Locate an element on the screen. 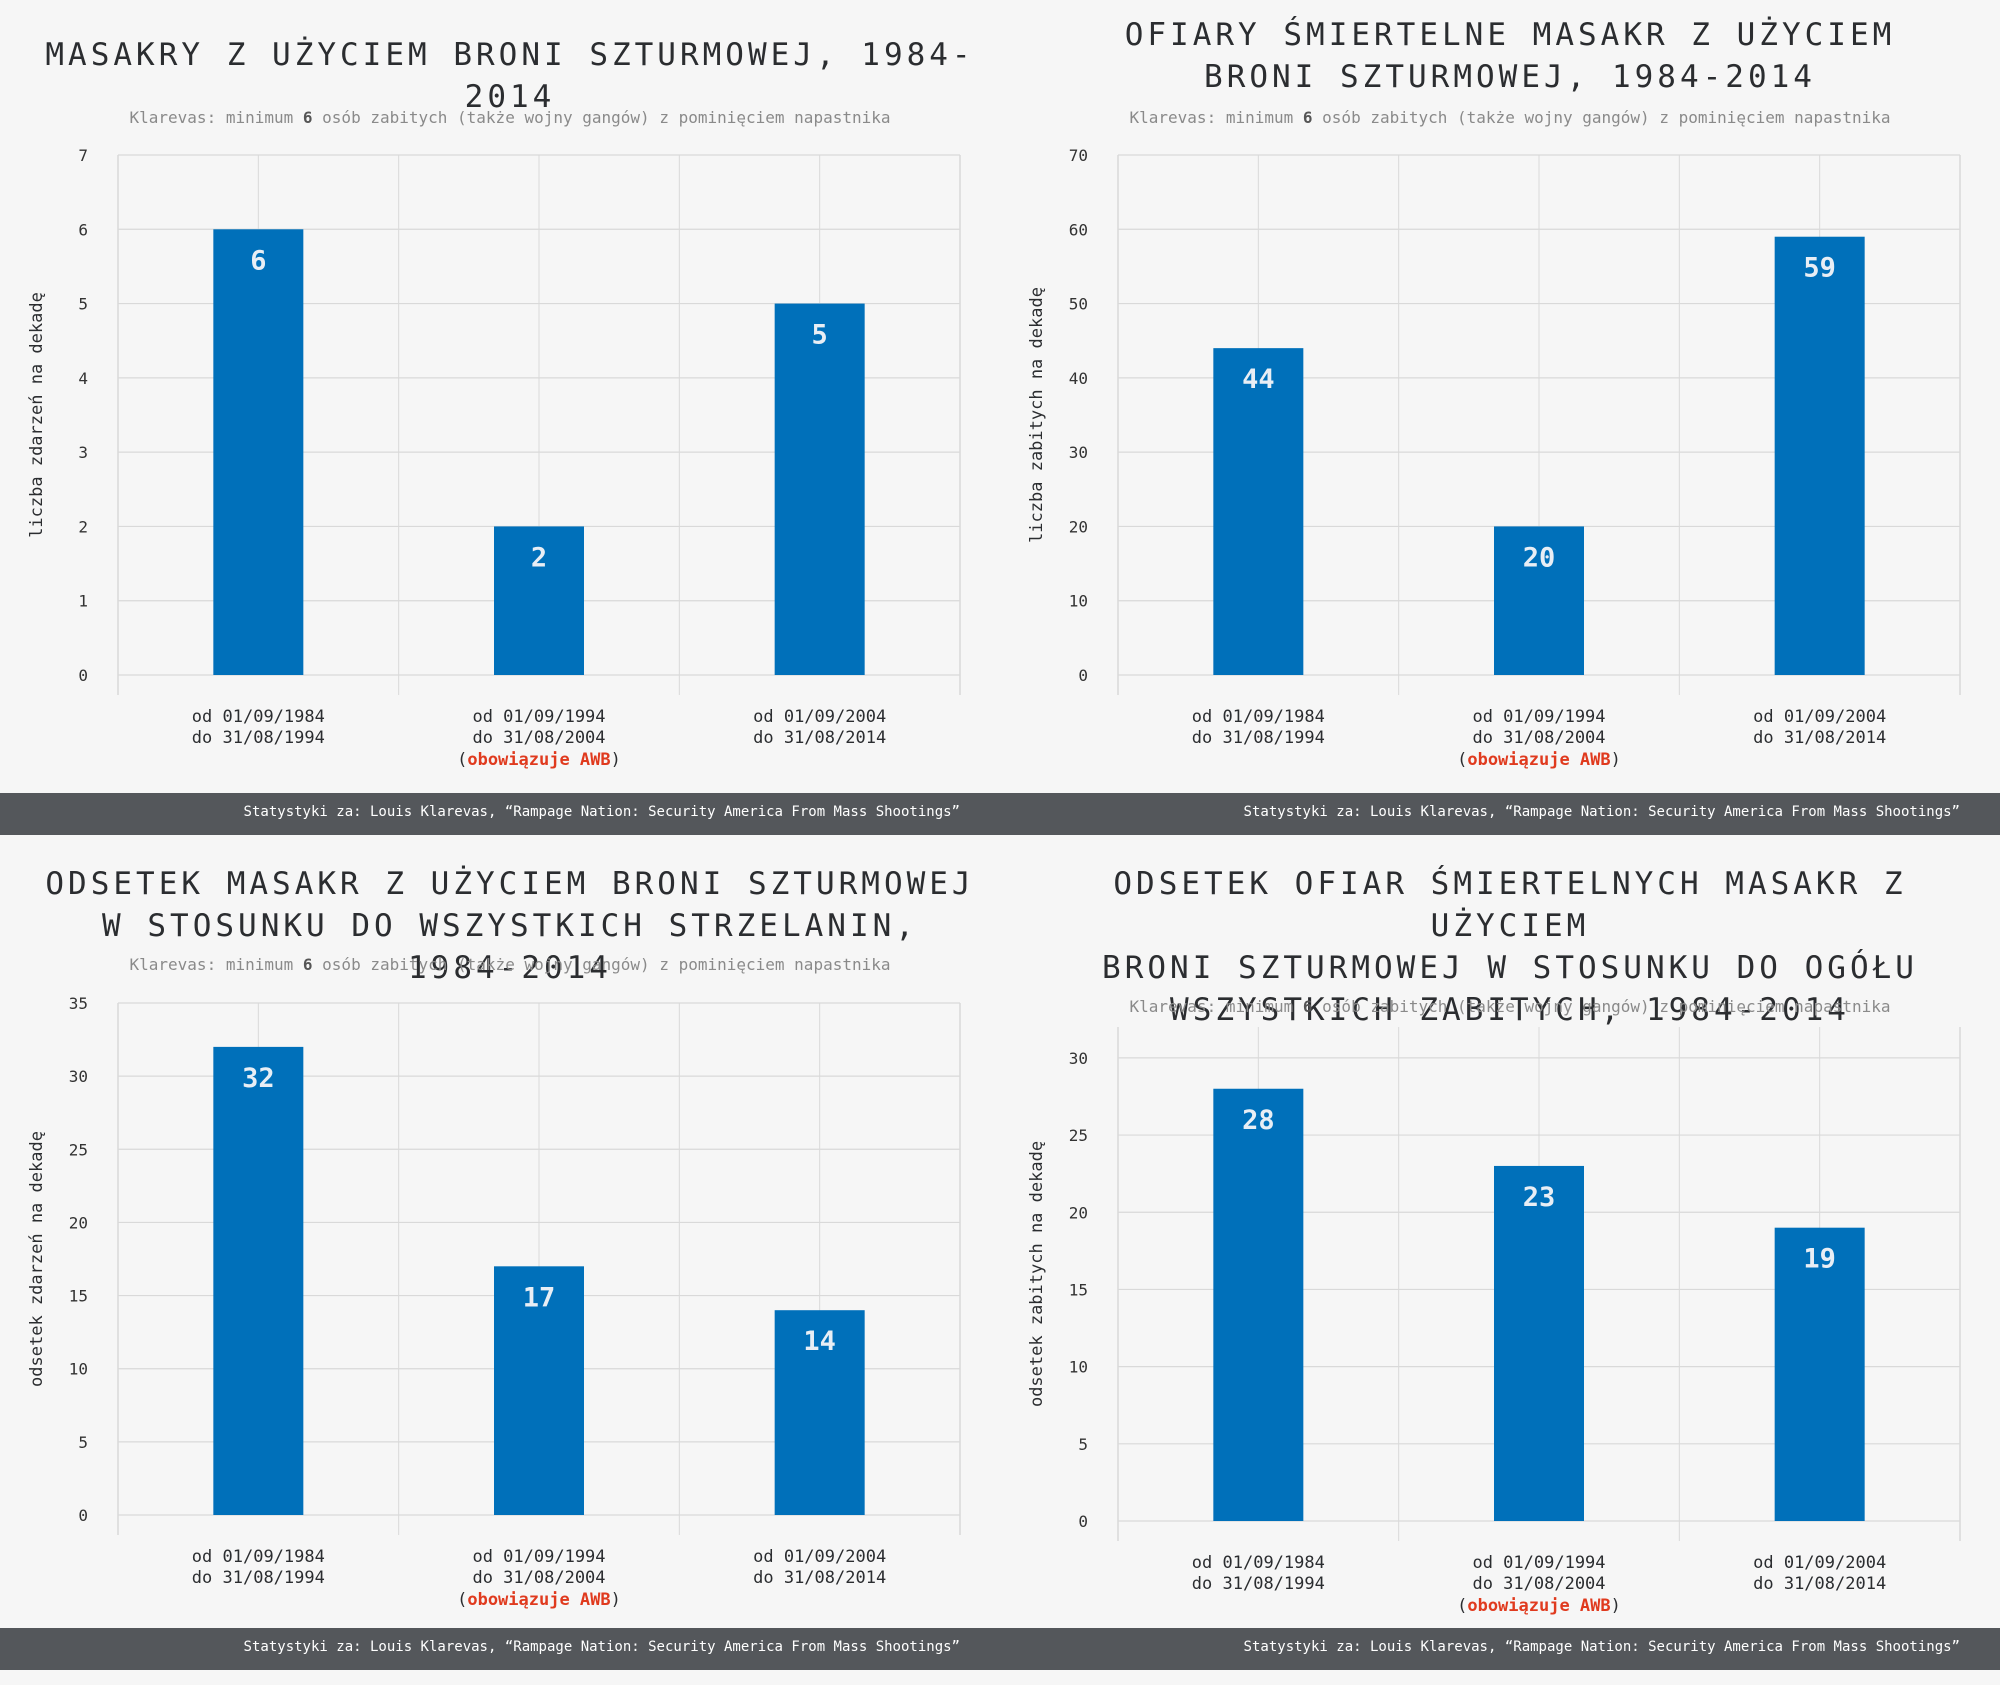  y-tick-label: 40 is located at coordinates (1078, 378).